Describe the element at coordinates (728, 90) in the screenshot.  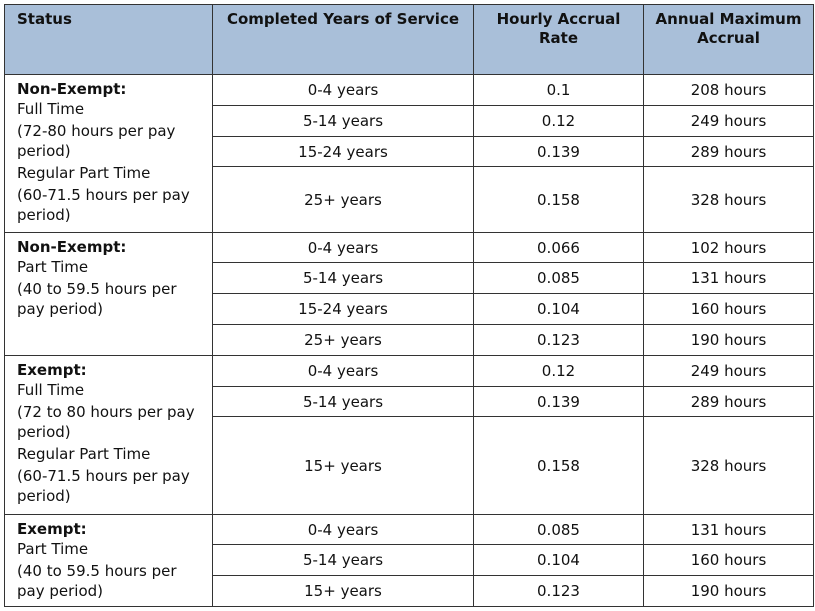
I see `max-cell: 208 hours` at that location.